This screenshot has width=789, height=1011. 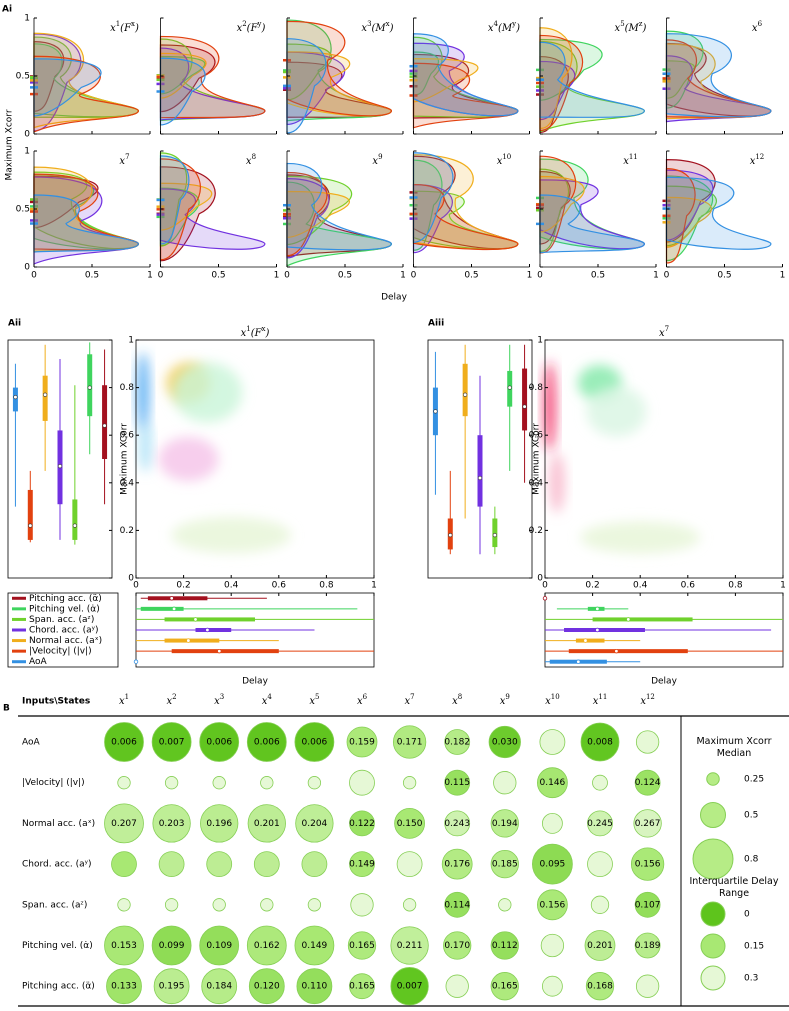 I want to click on legend-label: 0.8, so click(x=751, y=860).